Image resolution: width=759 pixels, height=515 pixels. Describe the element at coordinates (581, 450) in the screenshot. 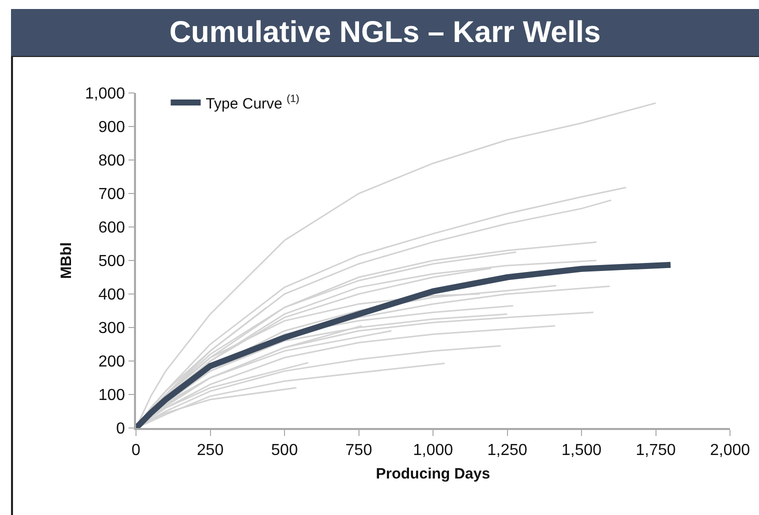

I see `x-tick-label: 1,500` at that location.